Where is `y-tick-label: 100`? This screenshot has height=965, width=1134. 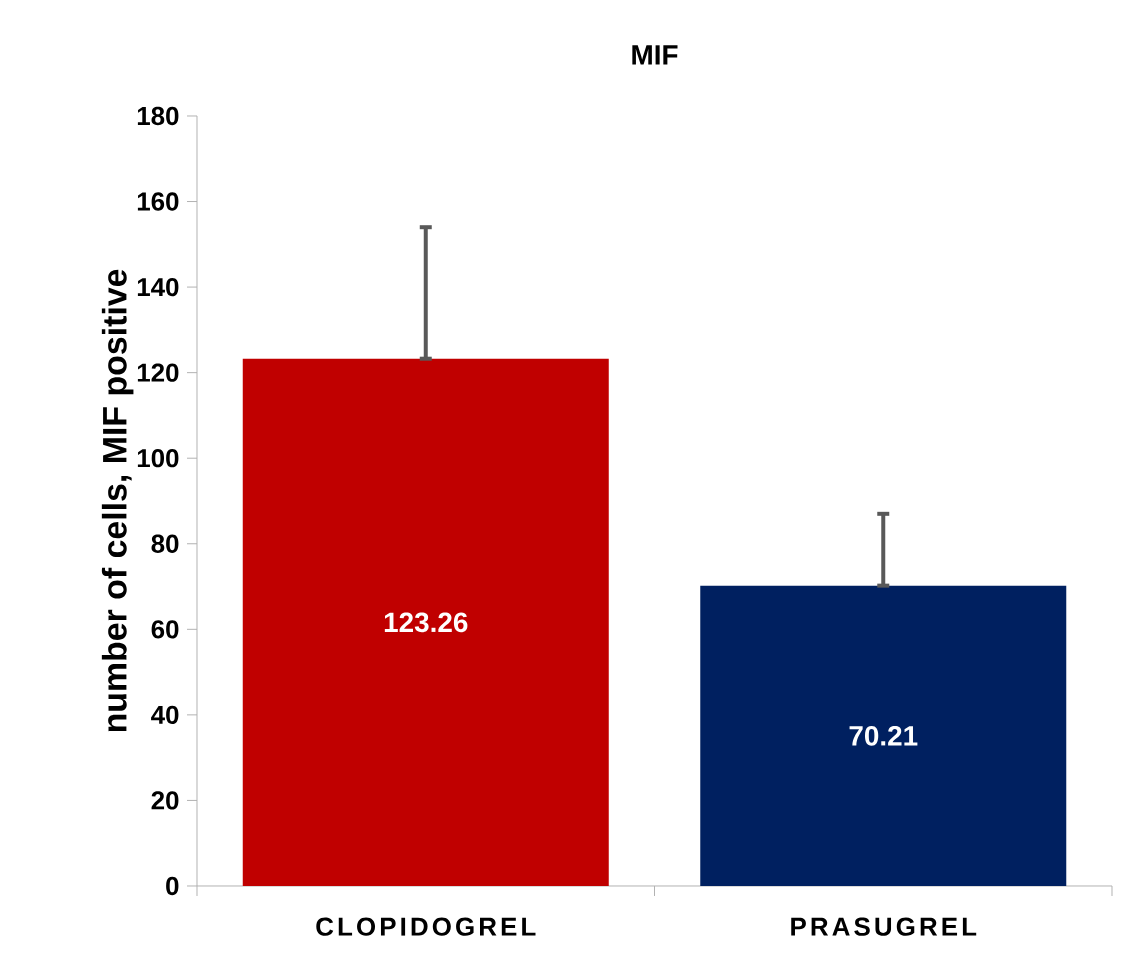 y-tick-label: 100 is located at coordinates (158, 458).